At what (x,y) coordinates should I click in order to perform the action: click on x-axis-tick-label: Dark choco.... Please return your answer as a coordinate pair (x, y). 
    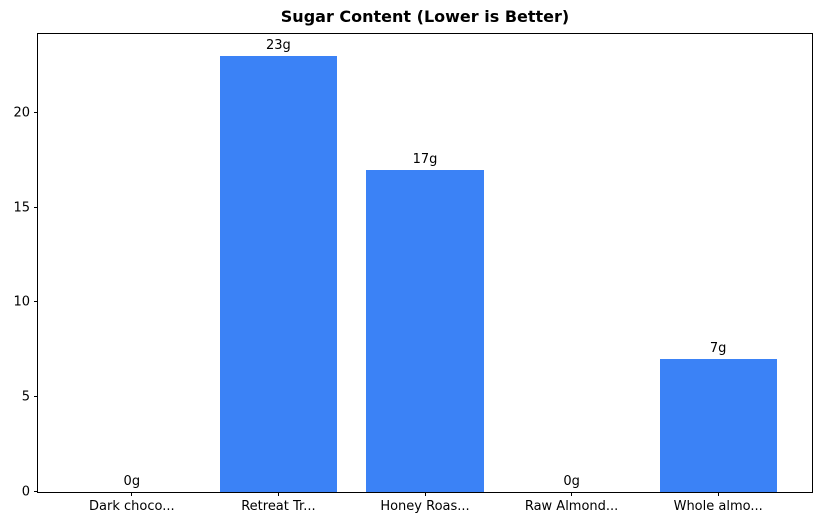
    Looking at the image, I should click on (132, 506).